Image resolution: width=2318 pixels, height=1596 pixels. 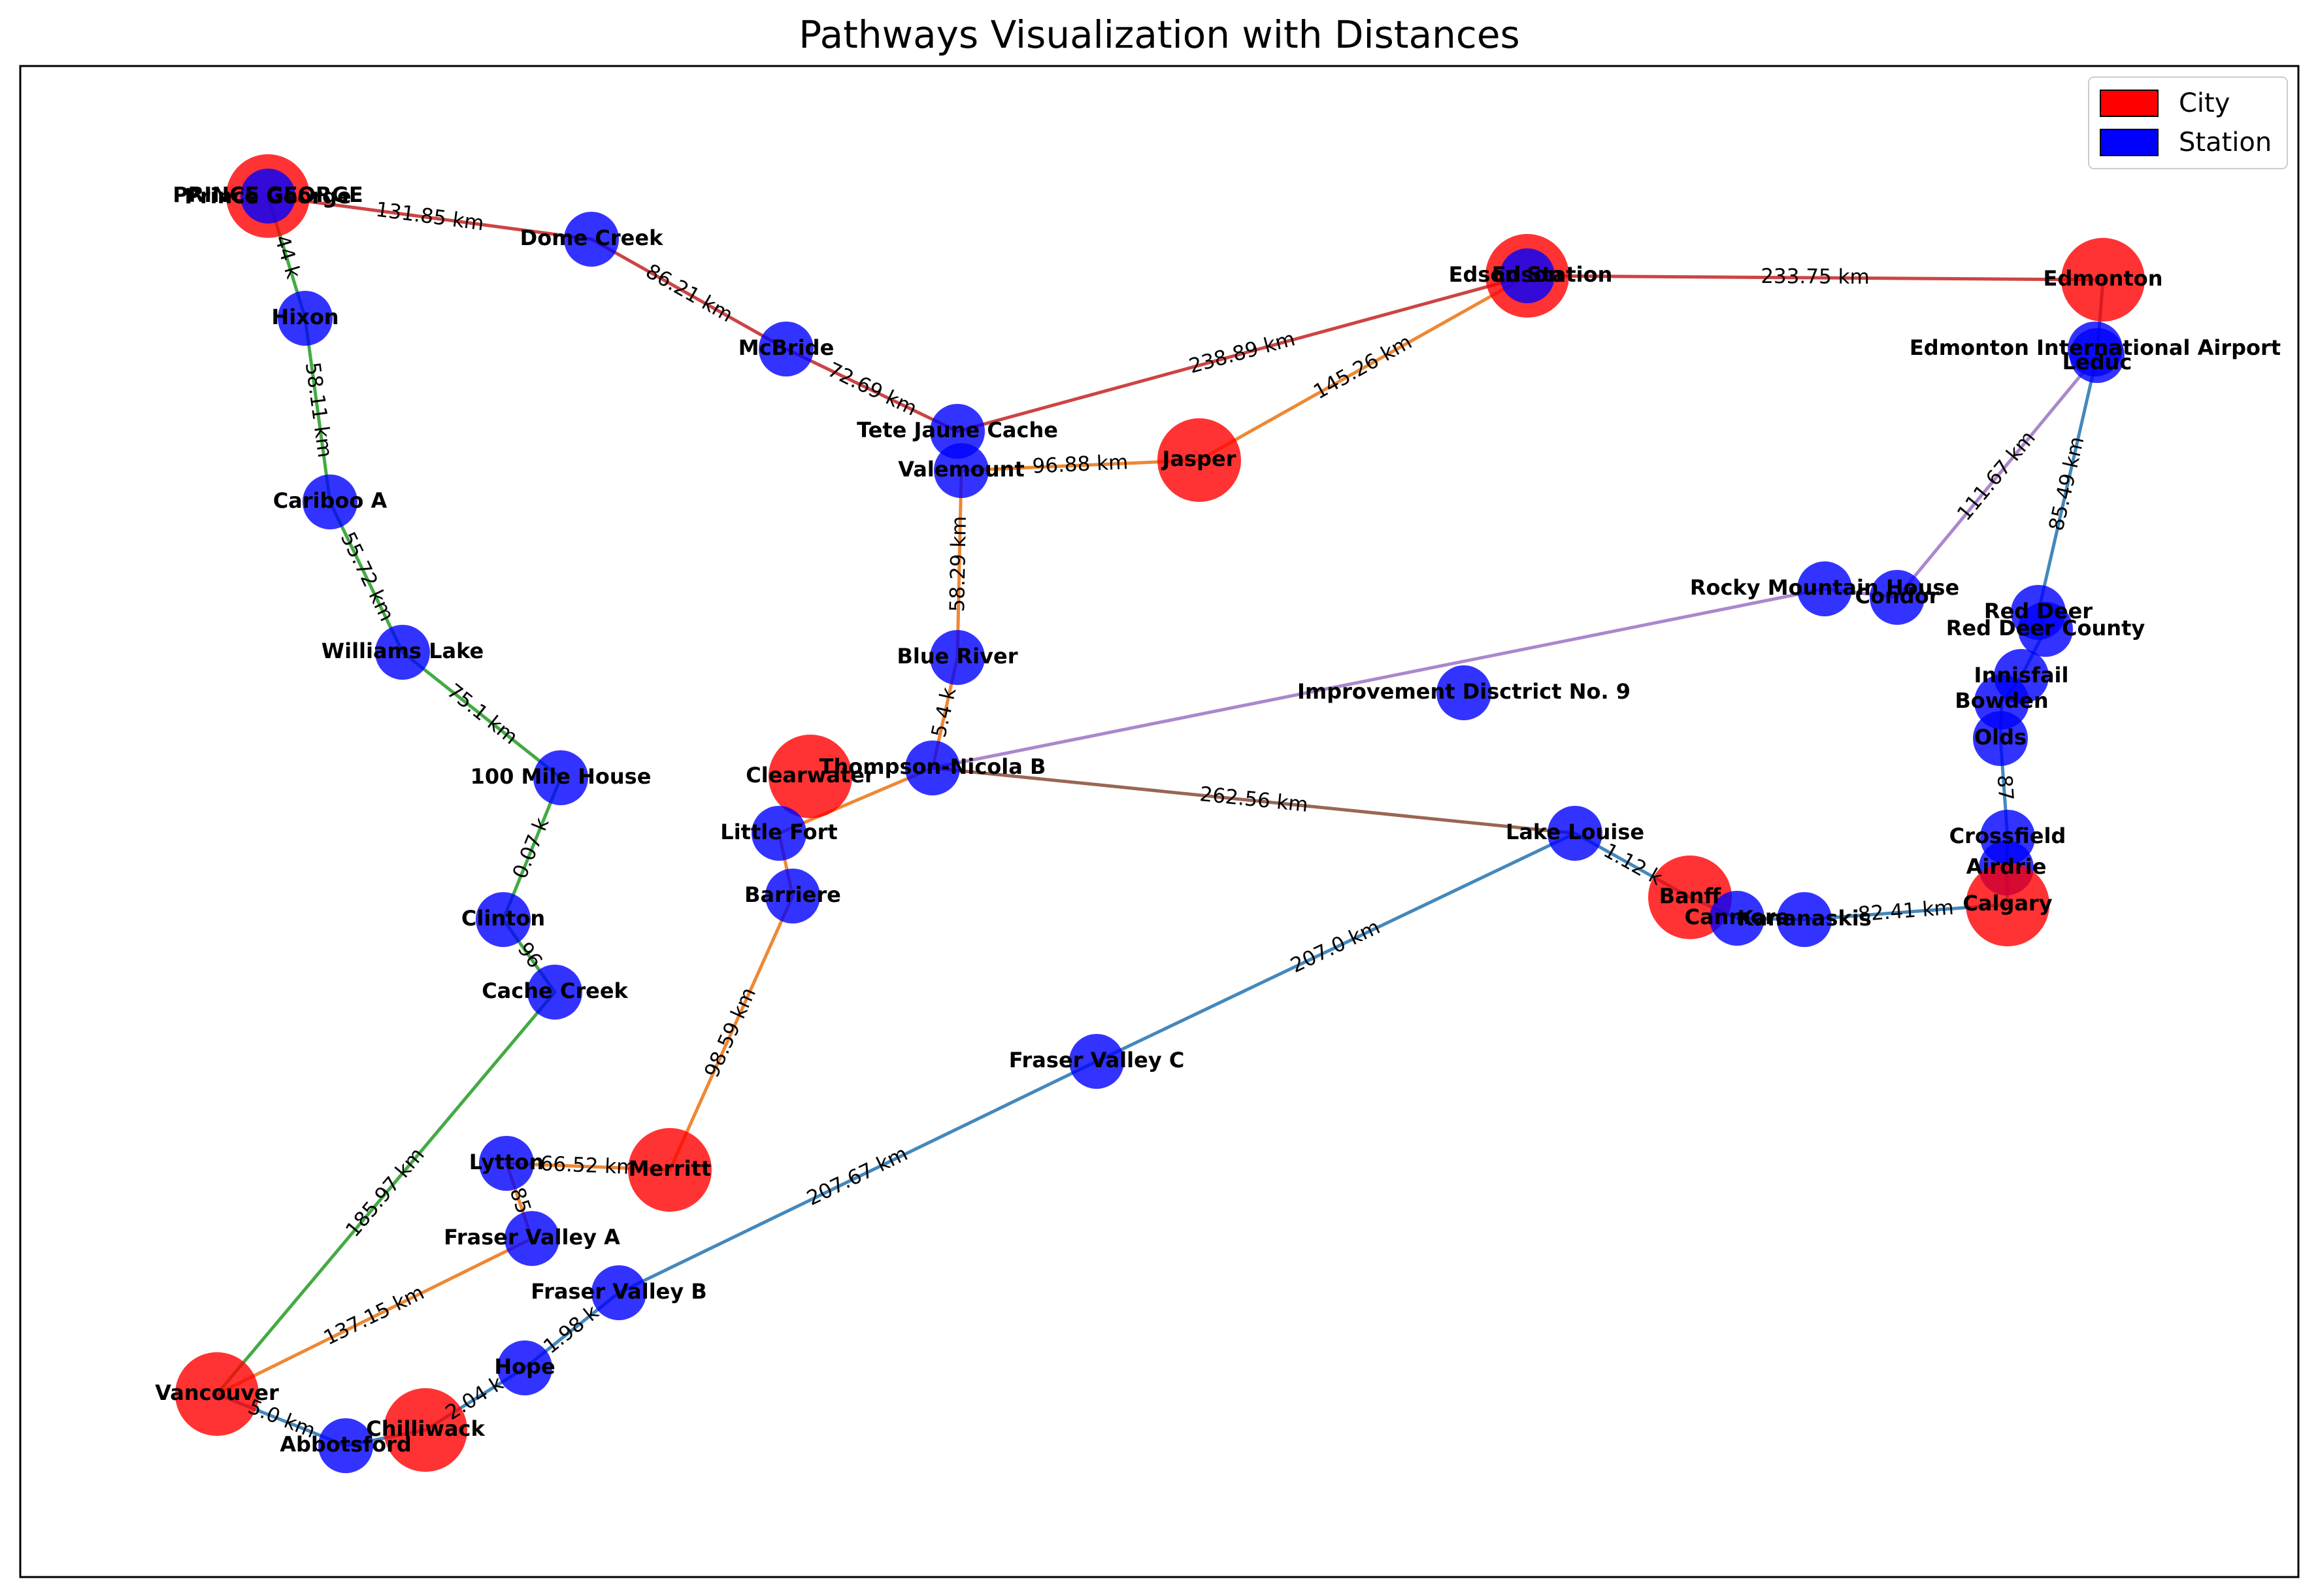 I want to click on station-node-clinton, so click(x=503, y=919).